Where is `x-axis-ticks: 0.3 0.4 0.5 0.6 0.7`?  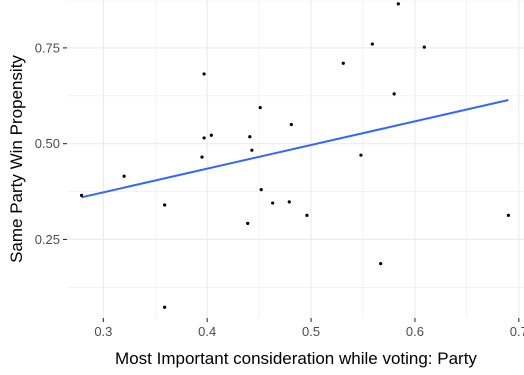 x-axis-ticks: 0.3 0.4 0.5 0.6 0.7 is located at coordinates (309, 328).